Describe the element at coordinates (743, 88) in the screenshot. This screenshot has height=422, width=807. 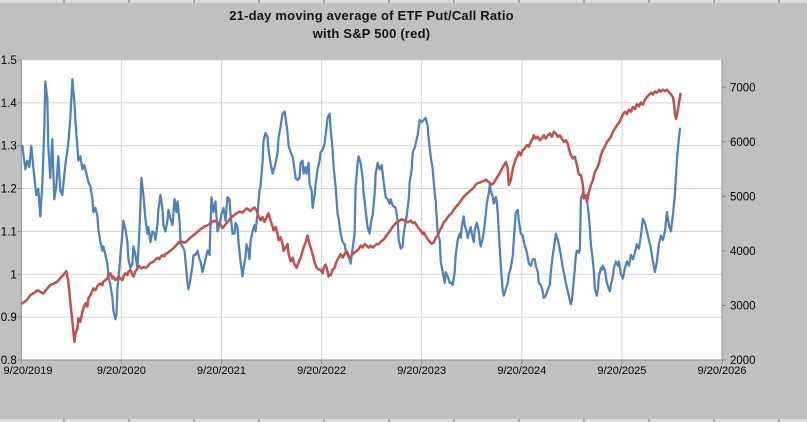
I see `y-right-tick-label: 7000` at that location.